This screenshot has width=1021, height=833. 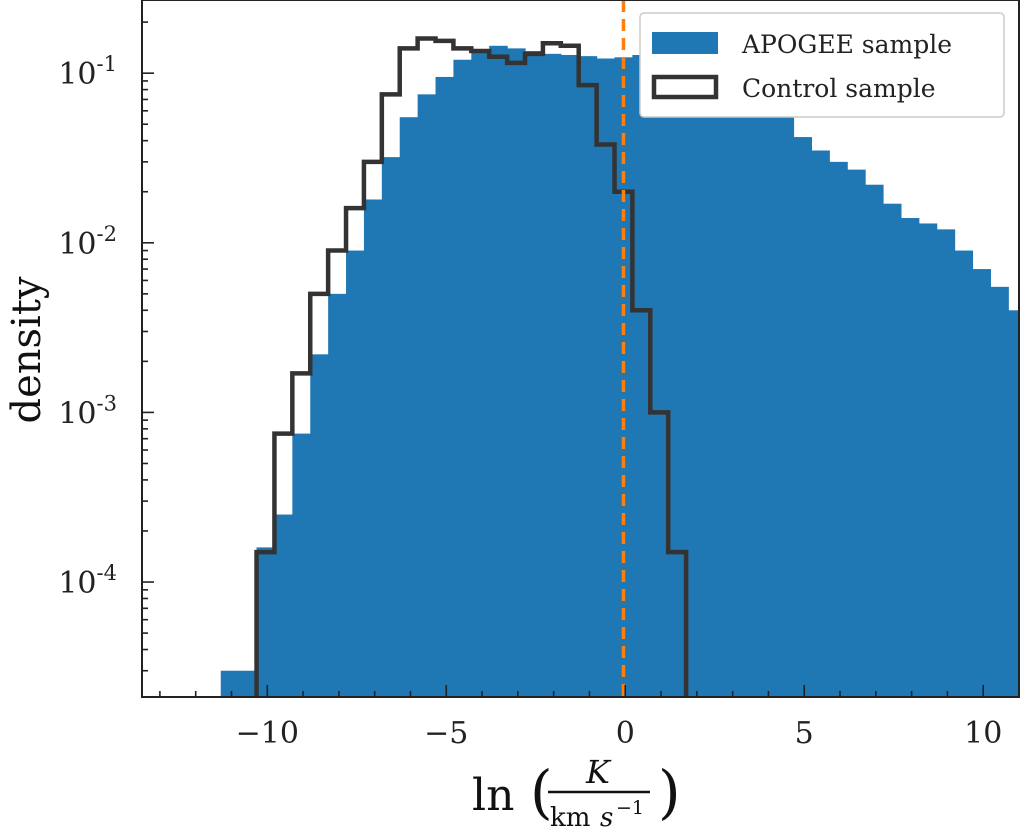 What do you see at coordinates (983, 733) in the screenshot?
I see `x-tick-label: 10` at bounding box center [983, 733].